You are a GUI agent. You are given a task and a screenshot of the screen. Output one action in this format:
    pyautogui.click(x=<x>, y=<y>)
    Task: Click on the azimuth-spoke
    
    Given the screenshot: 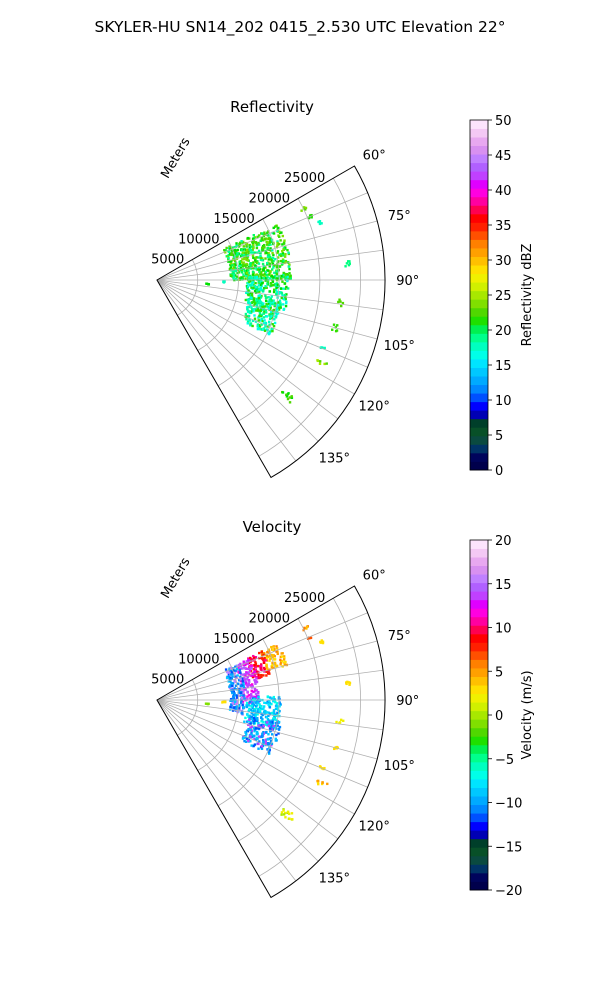 What is the action you would take?
    pyautogui.click(x=247, y=349)
    